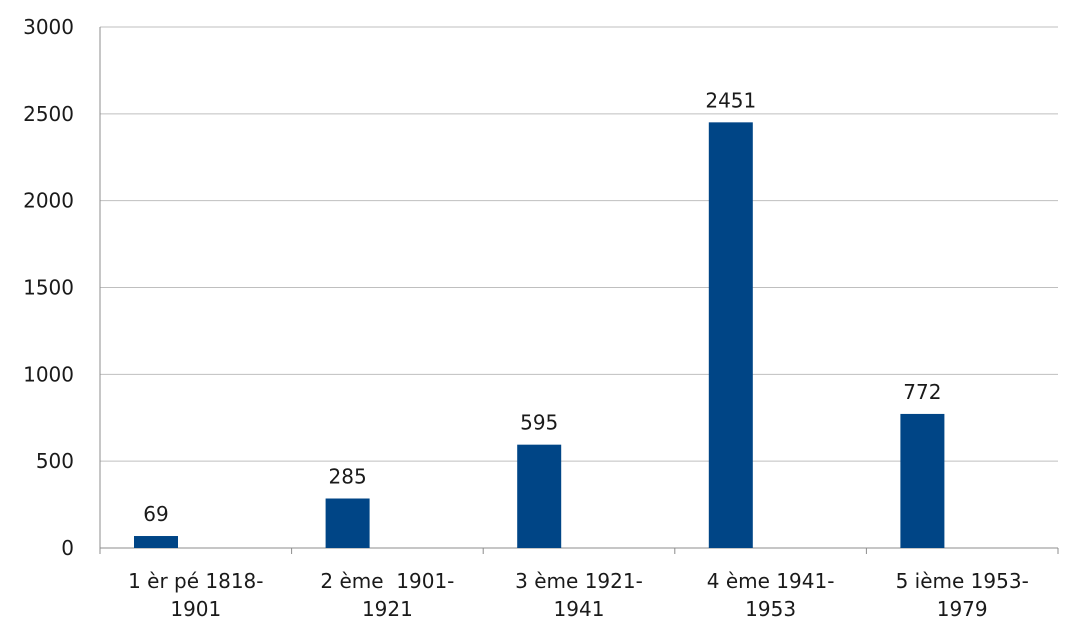 Image resolution: width=1073 pixels, height=624 pixels. Describe the element at coordinates (48, 201) in the screenshot. I see `y-tick-label: 2000` at that location.